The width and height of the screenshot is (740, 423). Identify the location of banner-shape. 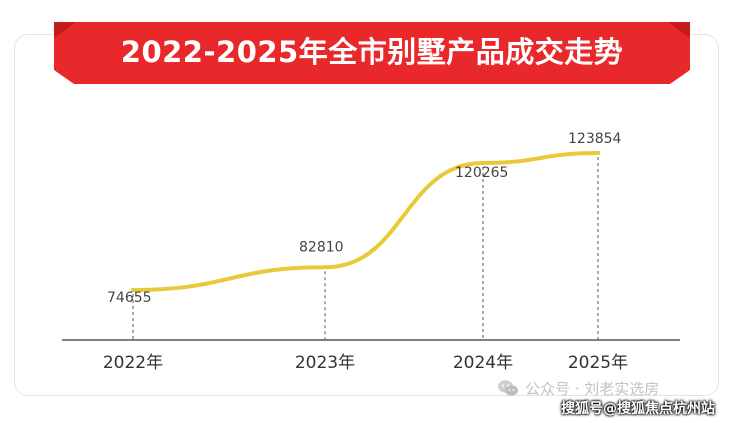
(372, 53).